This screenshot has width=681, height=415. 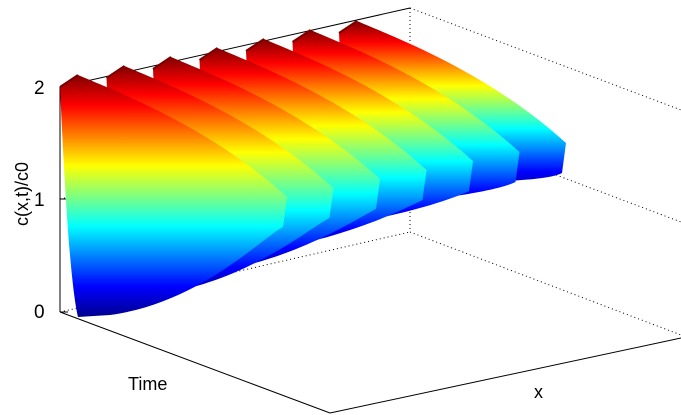 I want to click on floor-left-edge, so click(x=195, y=362).